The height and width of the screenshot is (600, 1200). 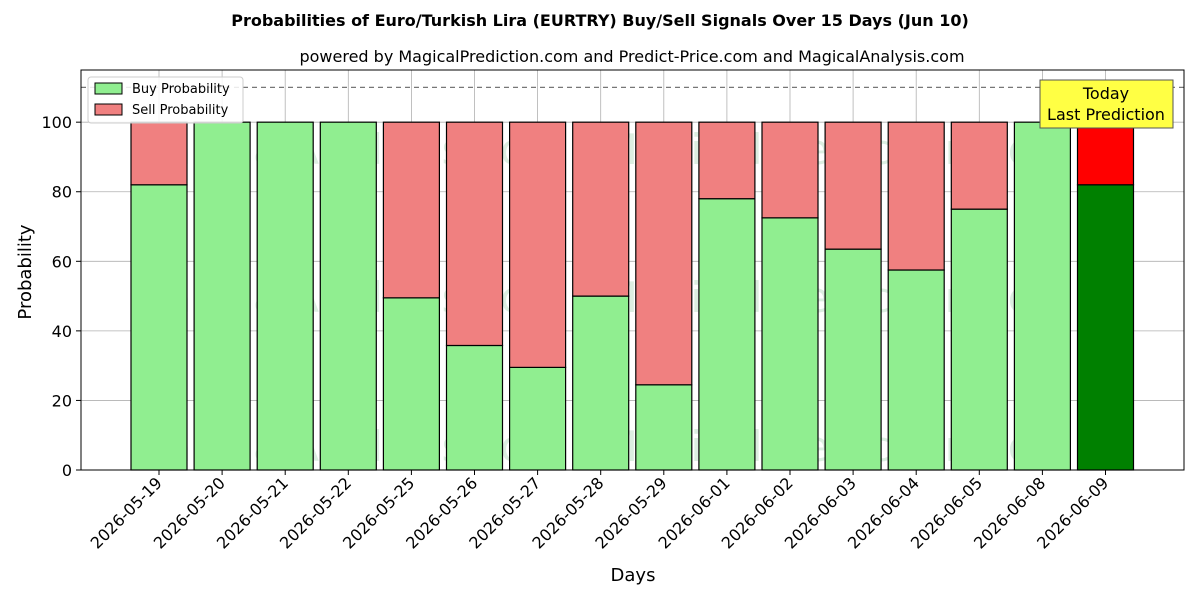 I want to click on today-annotation: Today Last Prediction, so click(x=1106, y=104).